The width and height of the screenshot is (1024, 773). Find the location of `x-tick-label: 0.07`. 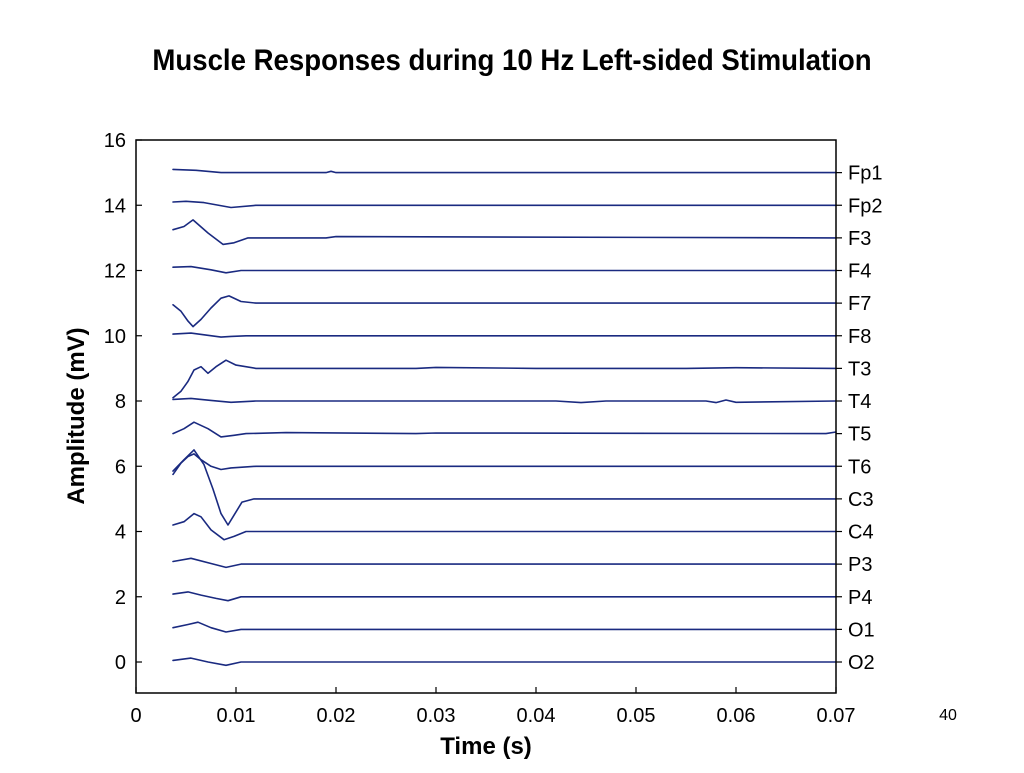

x-tick-label: 0.07 is located at coordinates (836, 716).